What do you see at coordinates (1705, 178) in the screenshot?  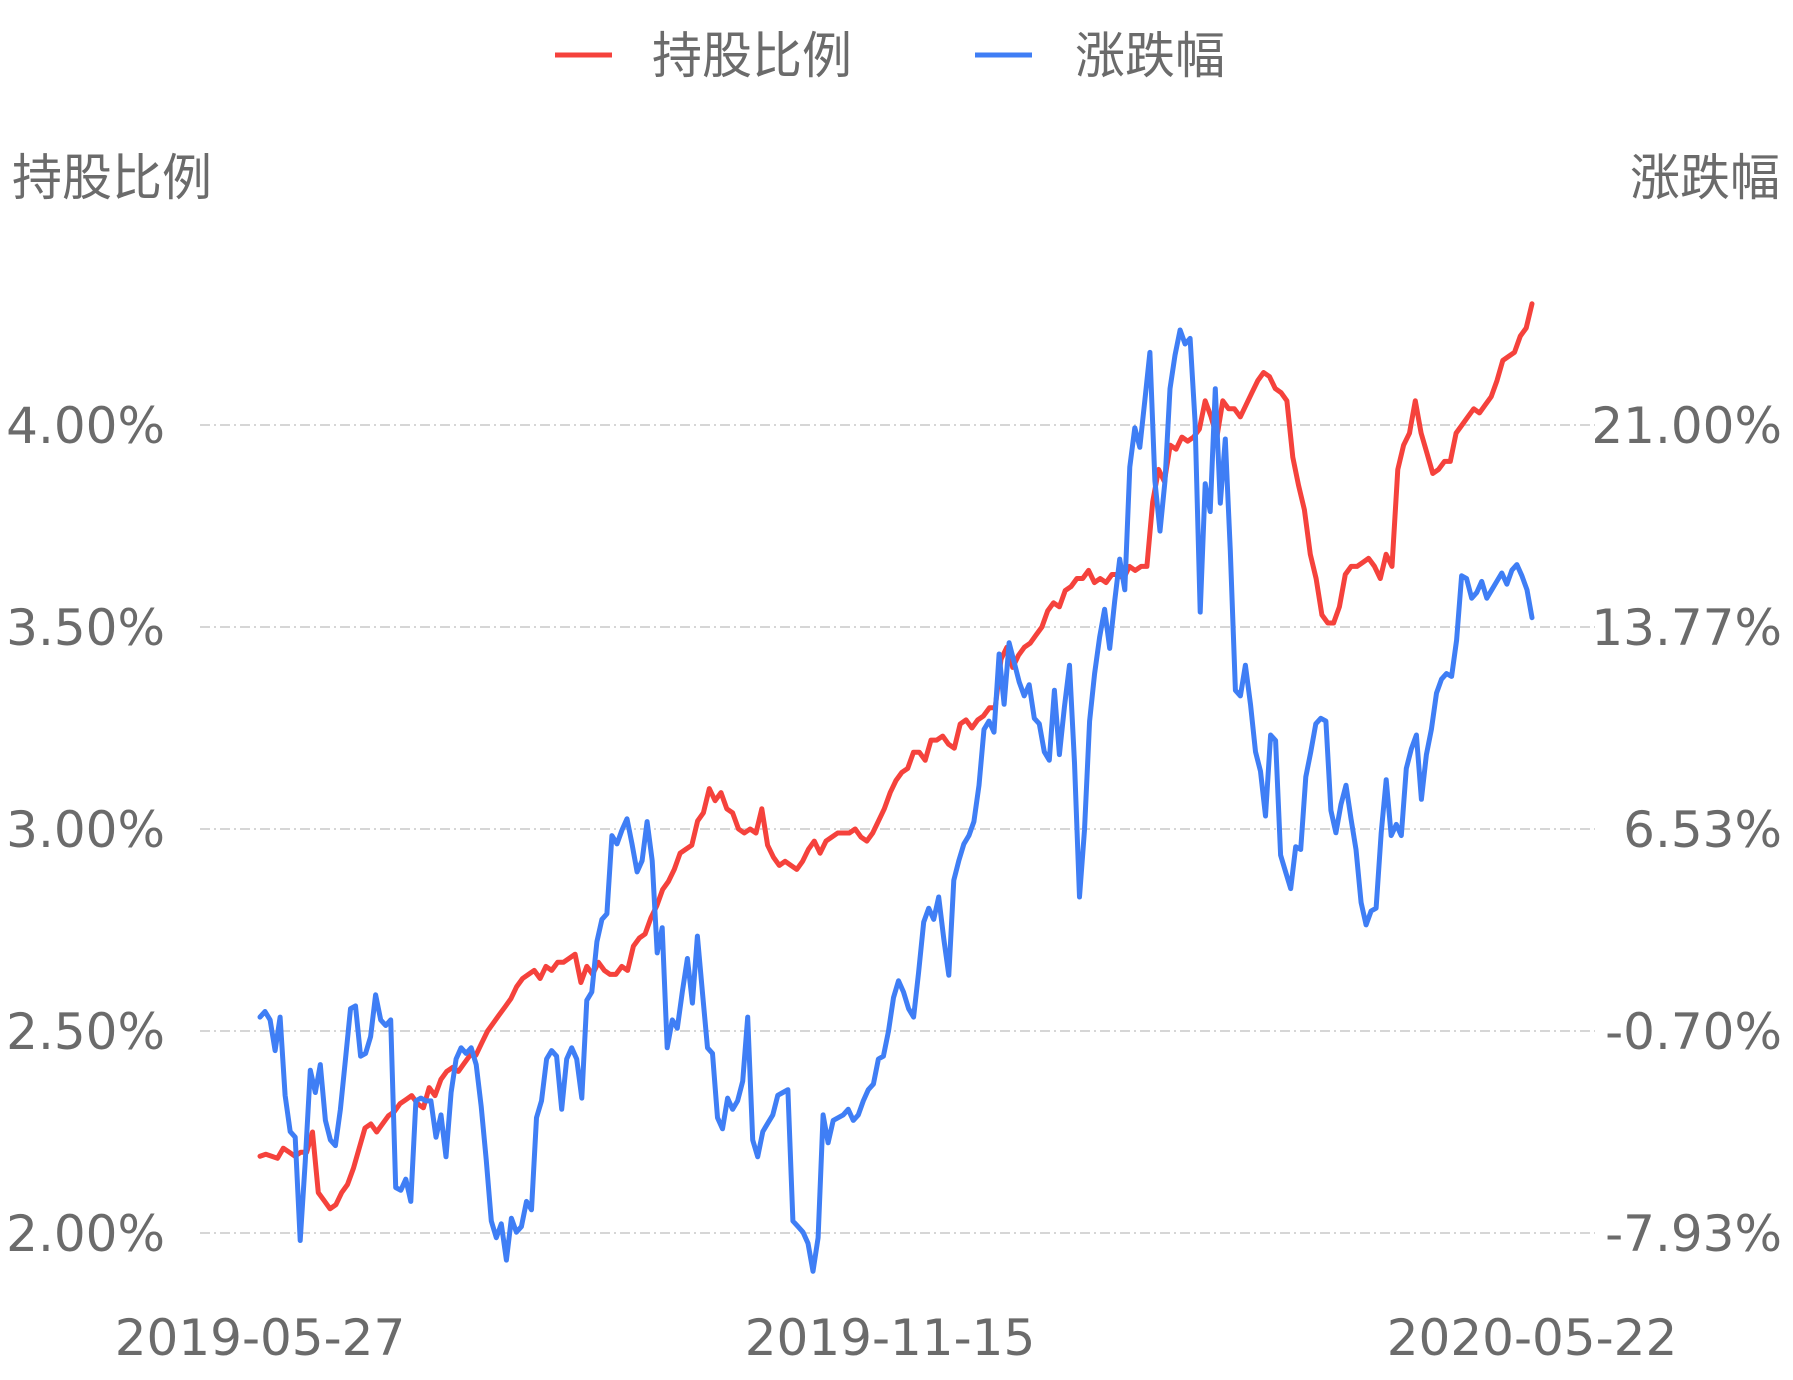 I see `right-axis-title: 涨跌幅` at bounding box center [1705, 178].